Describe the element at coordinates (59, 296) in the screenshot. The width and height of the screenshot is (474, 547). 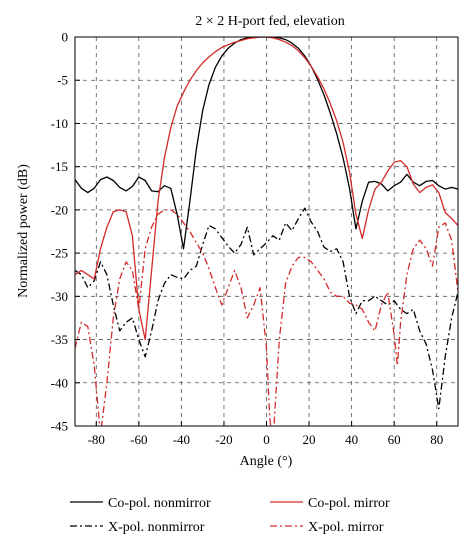
I see `y-tick-label: -30` at that location.